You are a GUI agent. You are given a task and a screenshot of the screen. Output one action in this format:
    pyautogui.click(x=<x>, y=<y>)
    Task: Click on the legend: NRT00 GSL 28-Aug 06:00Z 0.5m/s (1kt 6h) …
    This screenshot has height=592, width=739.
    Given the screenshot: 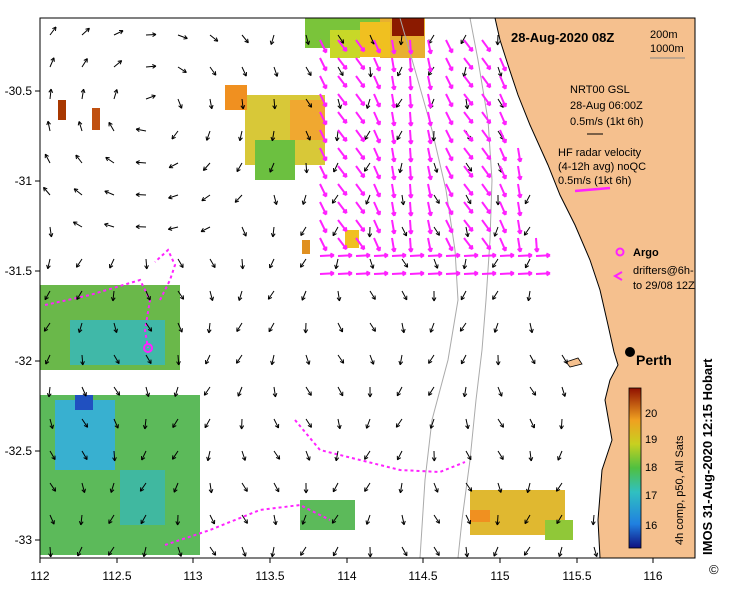 What is the action you would take?
    pyautogui.click(x=626, y=226)
    